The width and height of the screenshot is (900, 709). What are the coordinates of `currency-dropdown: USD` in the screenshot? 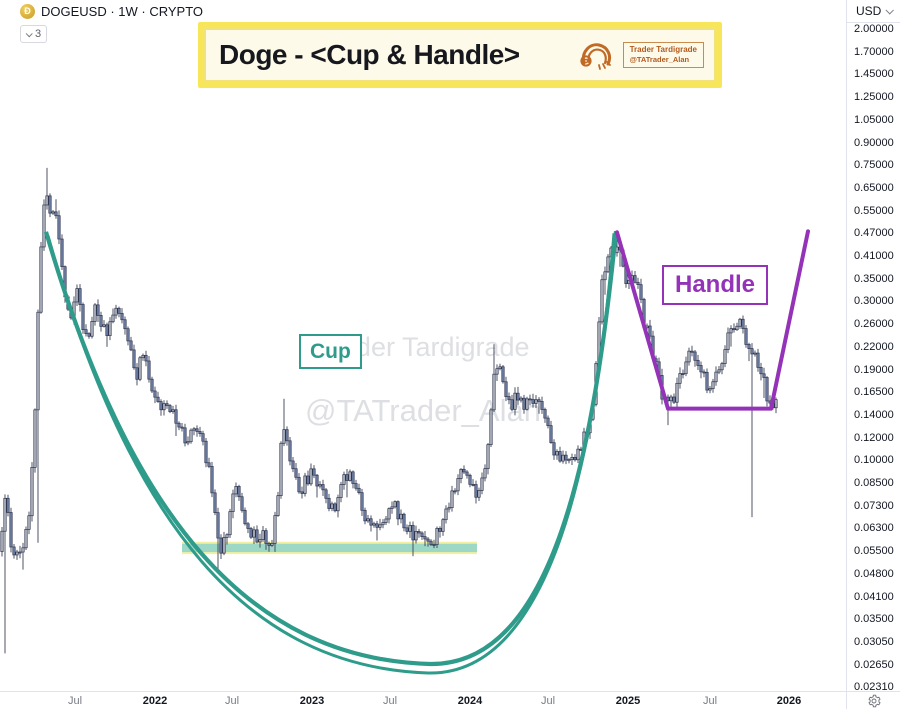 It's located at (873, 11).